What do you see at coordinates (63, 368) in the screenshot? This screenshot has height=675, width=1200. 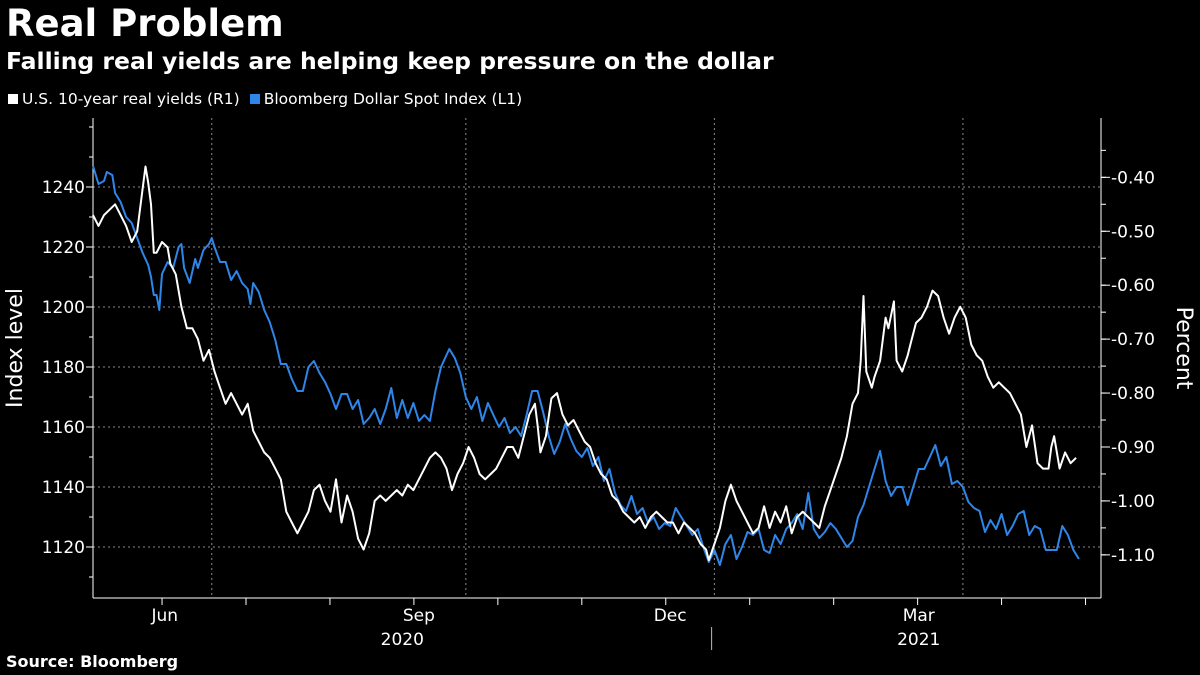 I see `left-tick-label: 1180` at bounding box center [63, 368].